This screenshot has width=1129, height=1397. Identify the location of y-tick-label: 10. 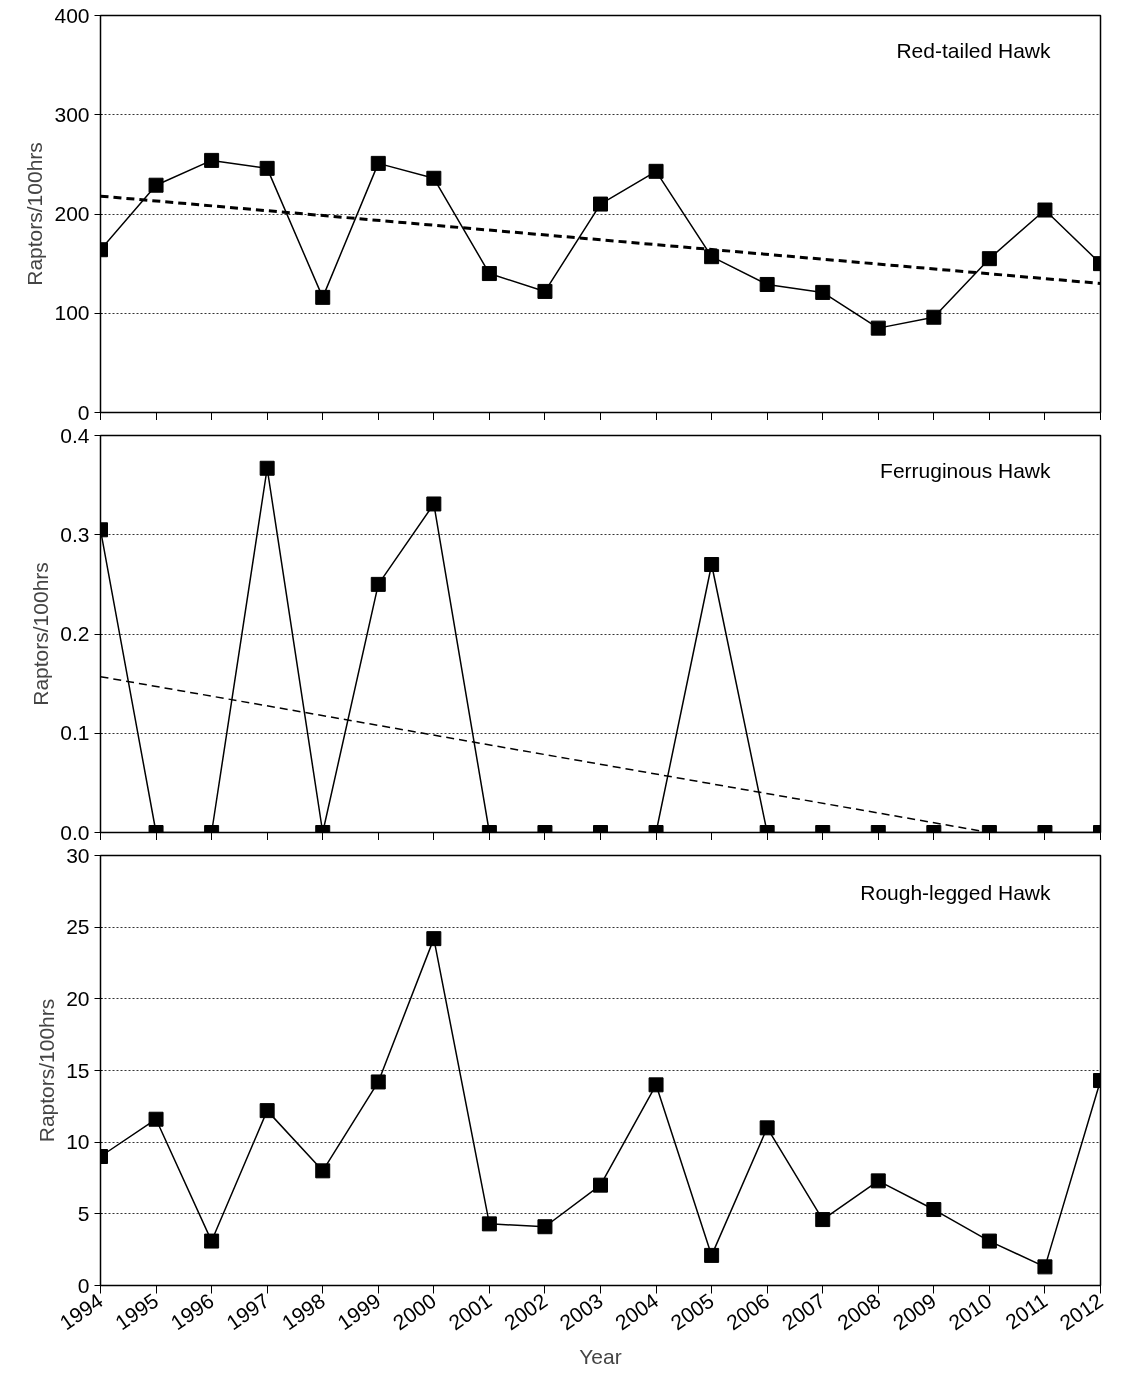
(78, 1142).